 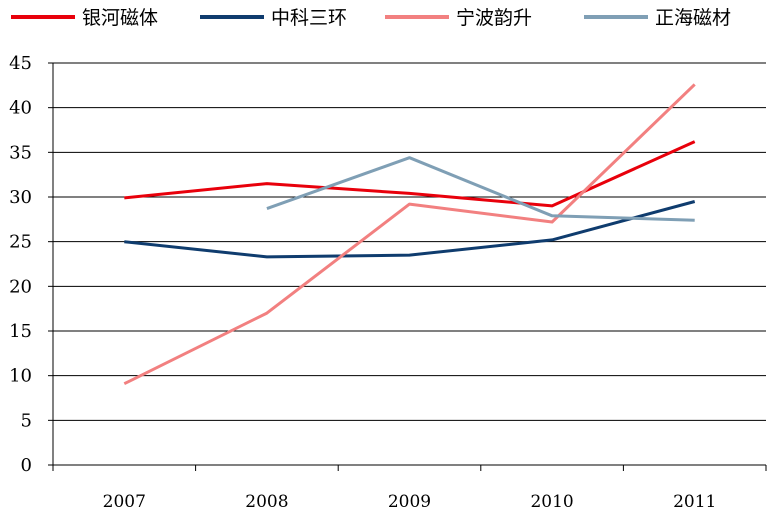 What do you see at coordinates (494, 18) in the screenshot?
I see `legend-label-2: 宁波韵升` at bounding box center [494, 18].